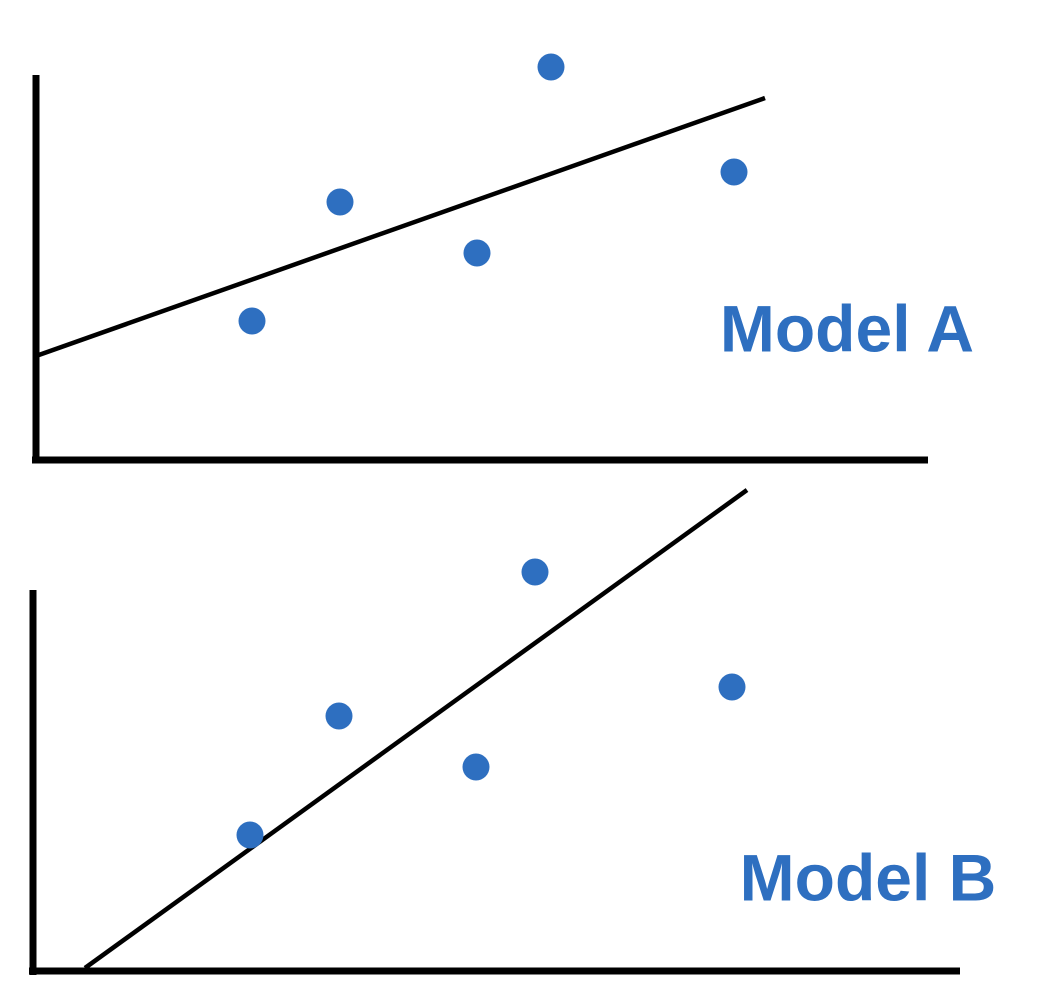  Describe the element at coordinates (868, 877) in the screenshot. I see `panel-label: Model B` at that location.